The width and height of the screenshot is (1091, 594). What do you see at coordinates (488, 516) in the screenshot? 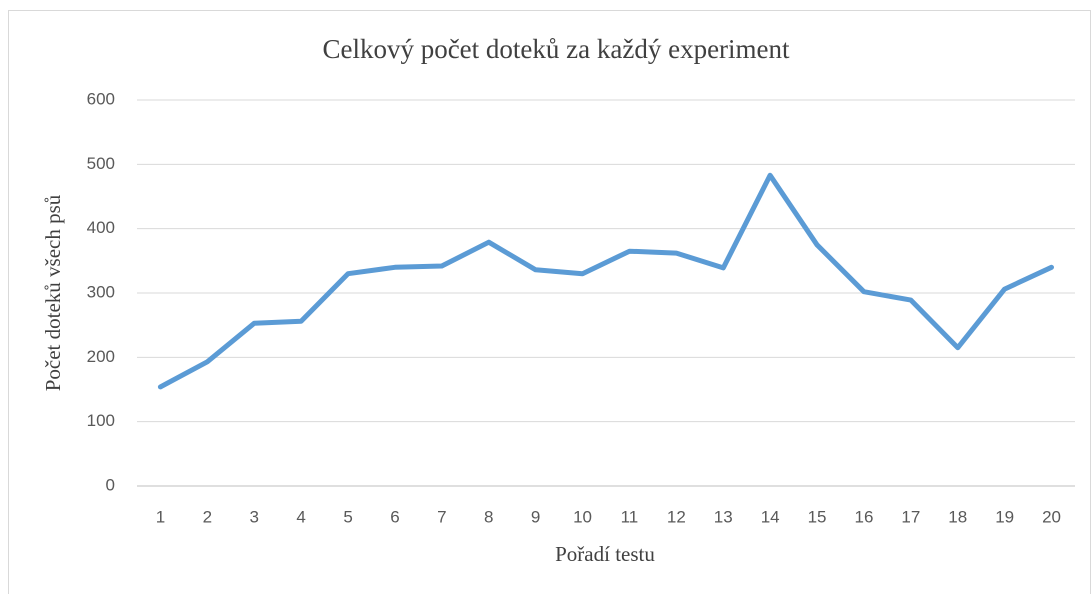
I see `x-tick-label: 8` at bounding box center [488, 516].